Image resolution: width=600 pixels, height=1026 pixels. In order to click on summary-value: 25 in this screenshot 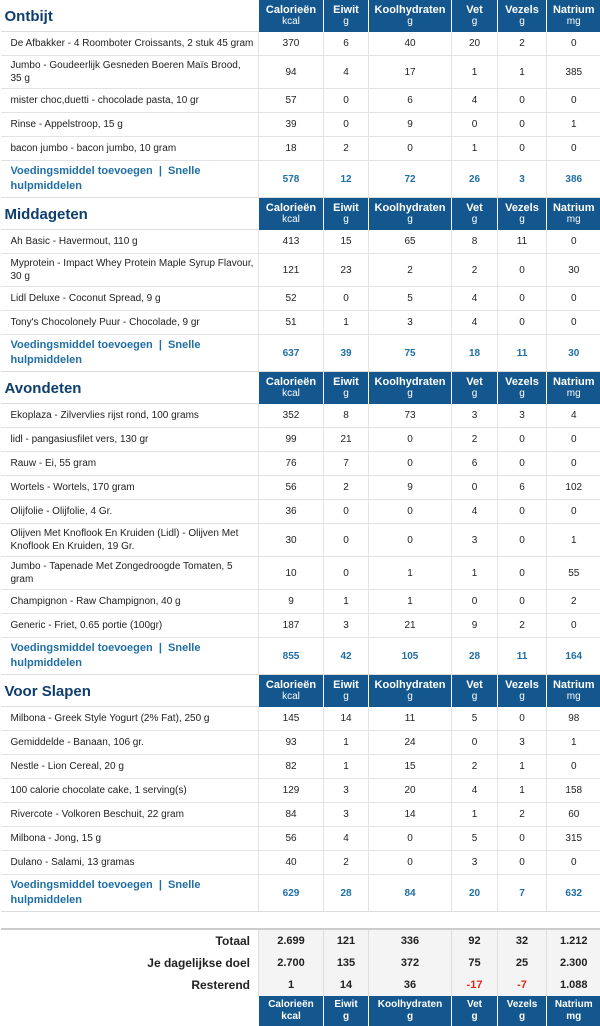, I will do `click(522, 963)`.